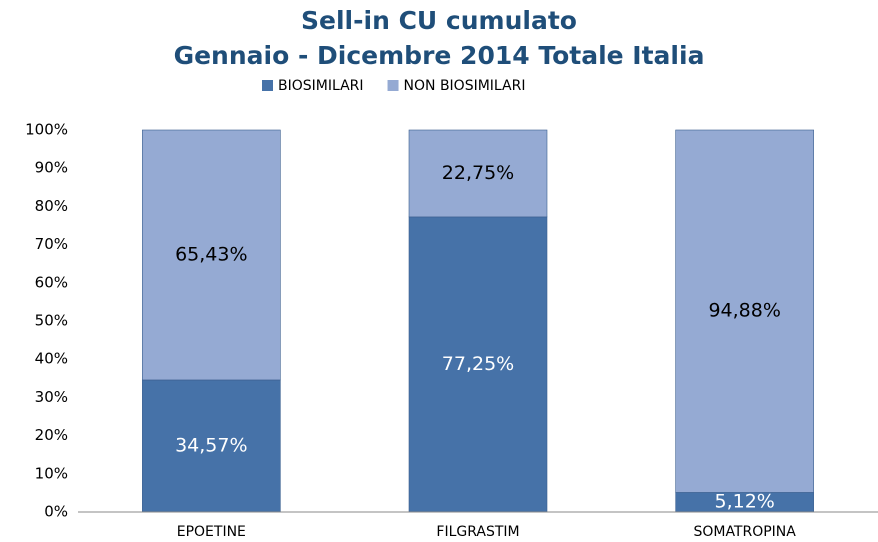  Describe the element at coordinates (321, 86) in the screenshot. I see `legend-label: BIOSIMILARI` at that location.